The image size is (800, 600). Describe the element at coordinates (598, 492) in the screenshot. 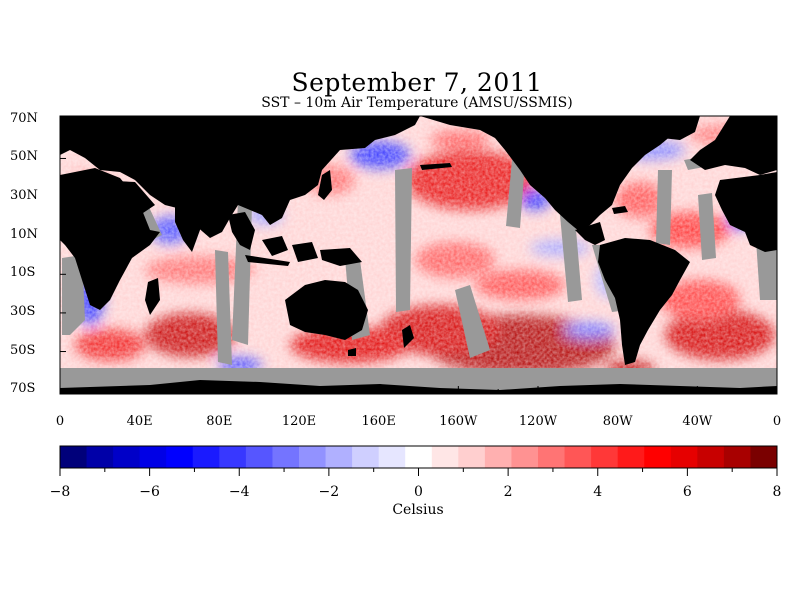

I see `colorbar-tick-label: 4` at that location.